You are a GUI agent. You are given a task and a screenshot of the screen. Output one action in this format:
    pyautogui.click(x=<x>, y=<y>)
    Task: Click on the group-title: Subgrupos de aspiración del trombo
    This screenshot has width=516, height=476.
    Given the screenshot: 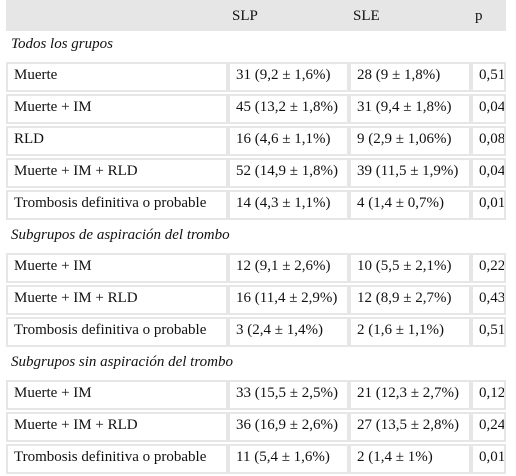 What is the action you would take?
    pyautogui.click(x=256, y=237)
    